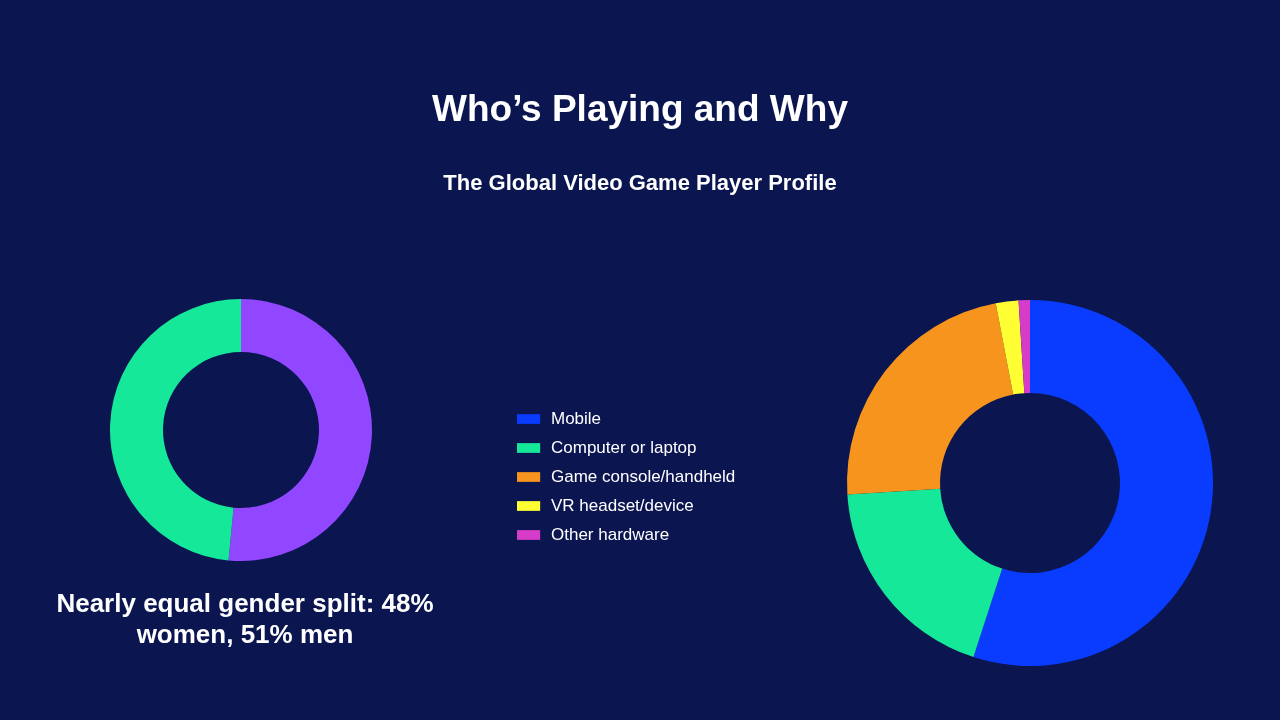  I want to click on legend-label: Game console/handheld, so click(643, 476).